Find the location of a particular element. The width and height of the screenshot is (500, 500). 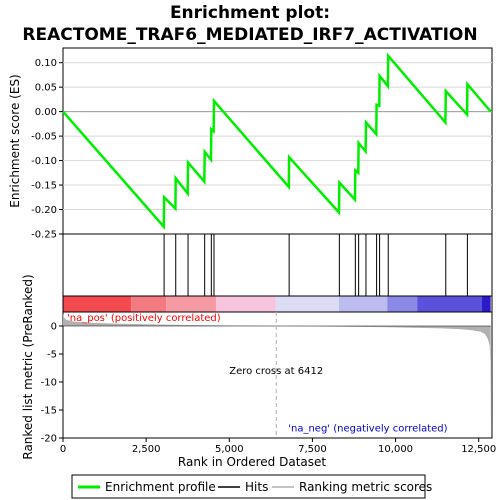

es-axis-label: Enrichment score (ES) is located at coordinates (15, 140).